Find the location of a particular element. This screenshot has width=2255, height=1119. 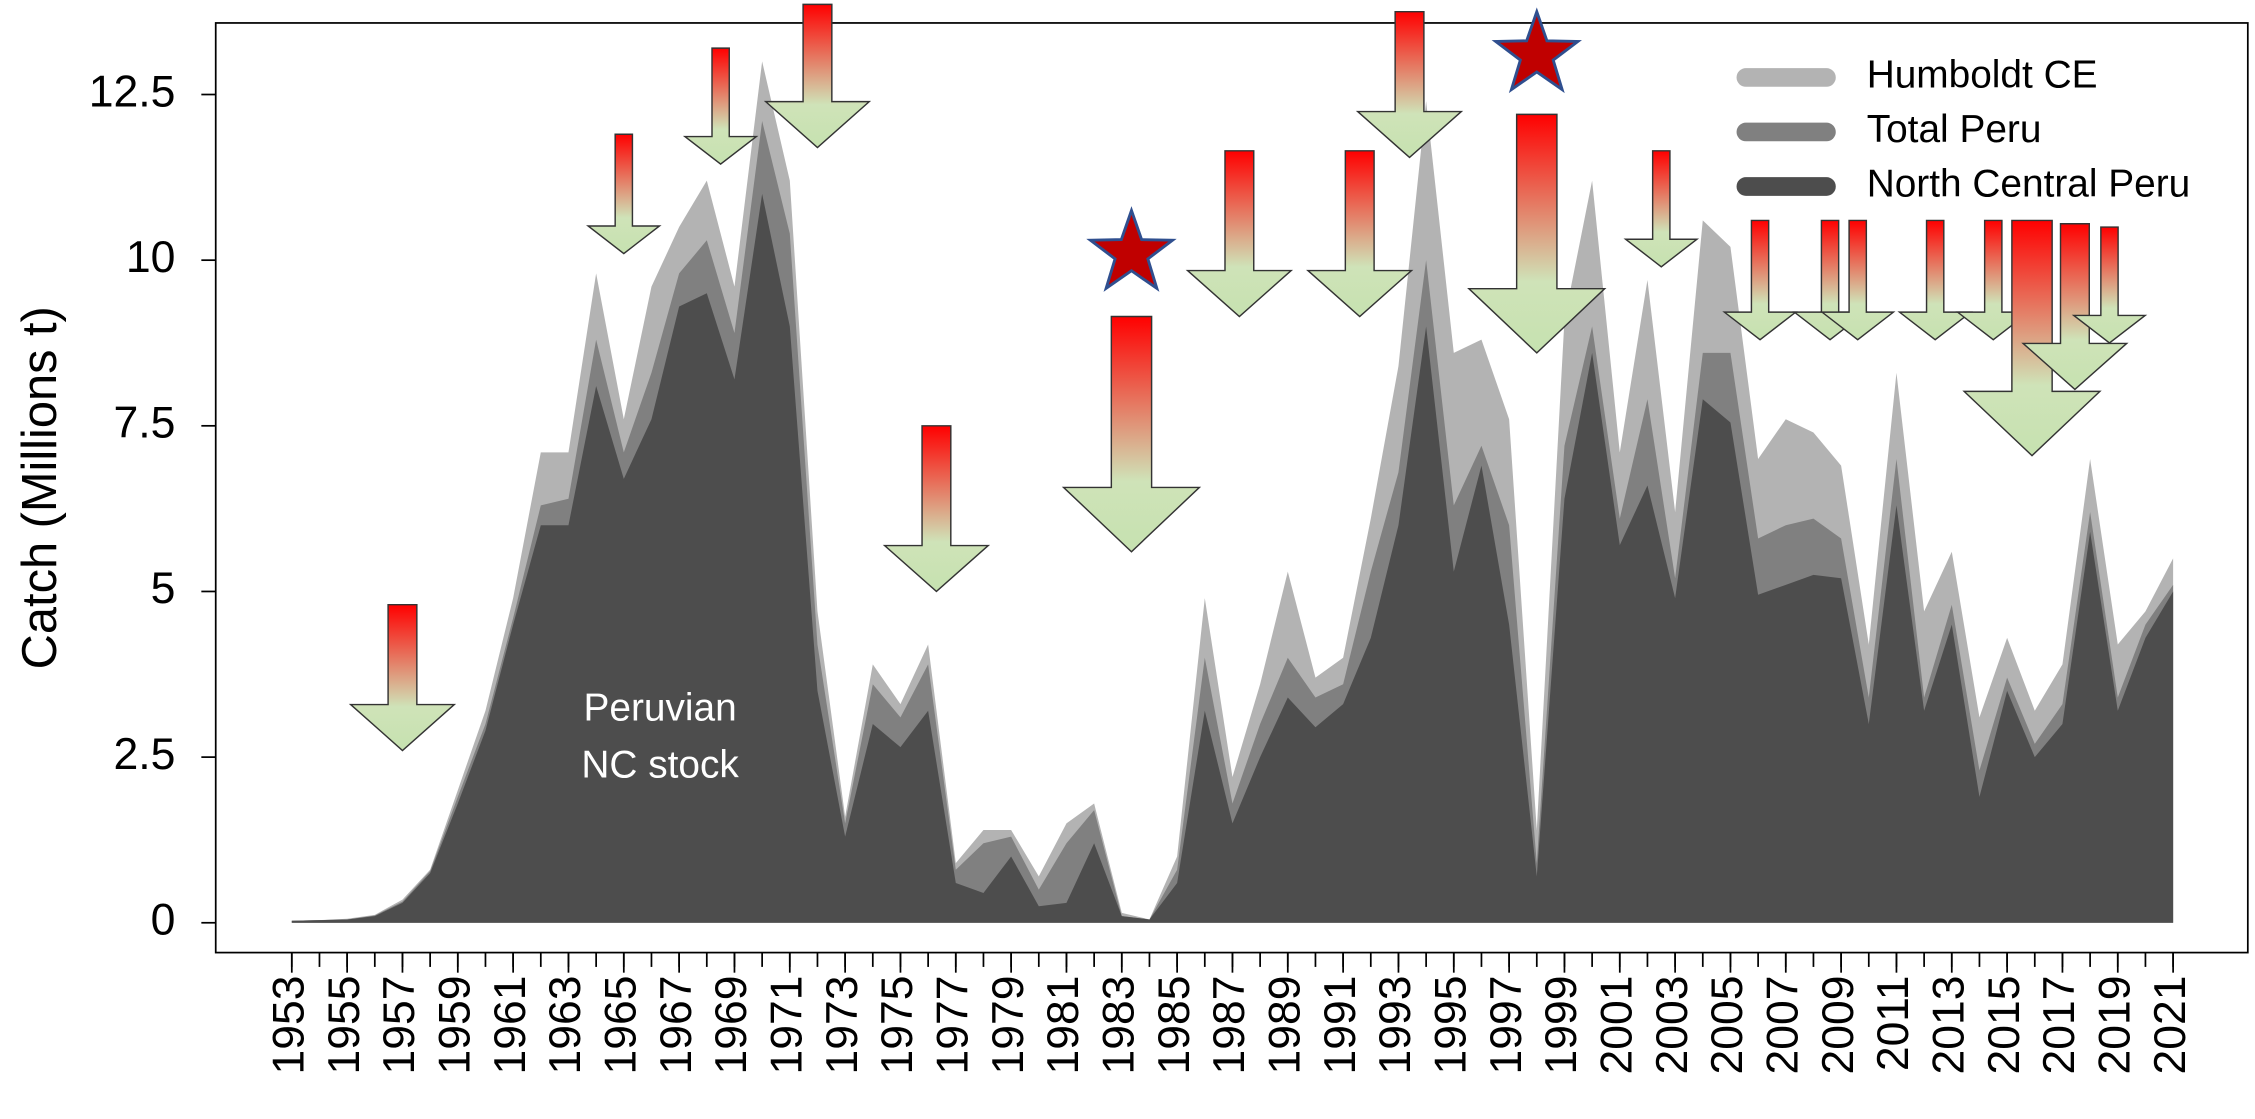

x-tick-label: 1963 is located at coordinates (565, 1025).